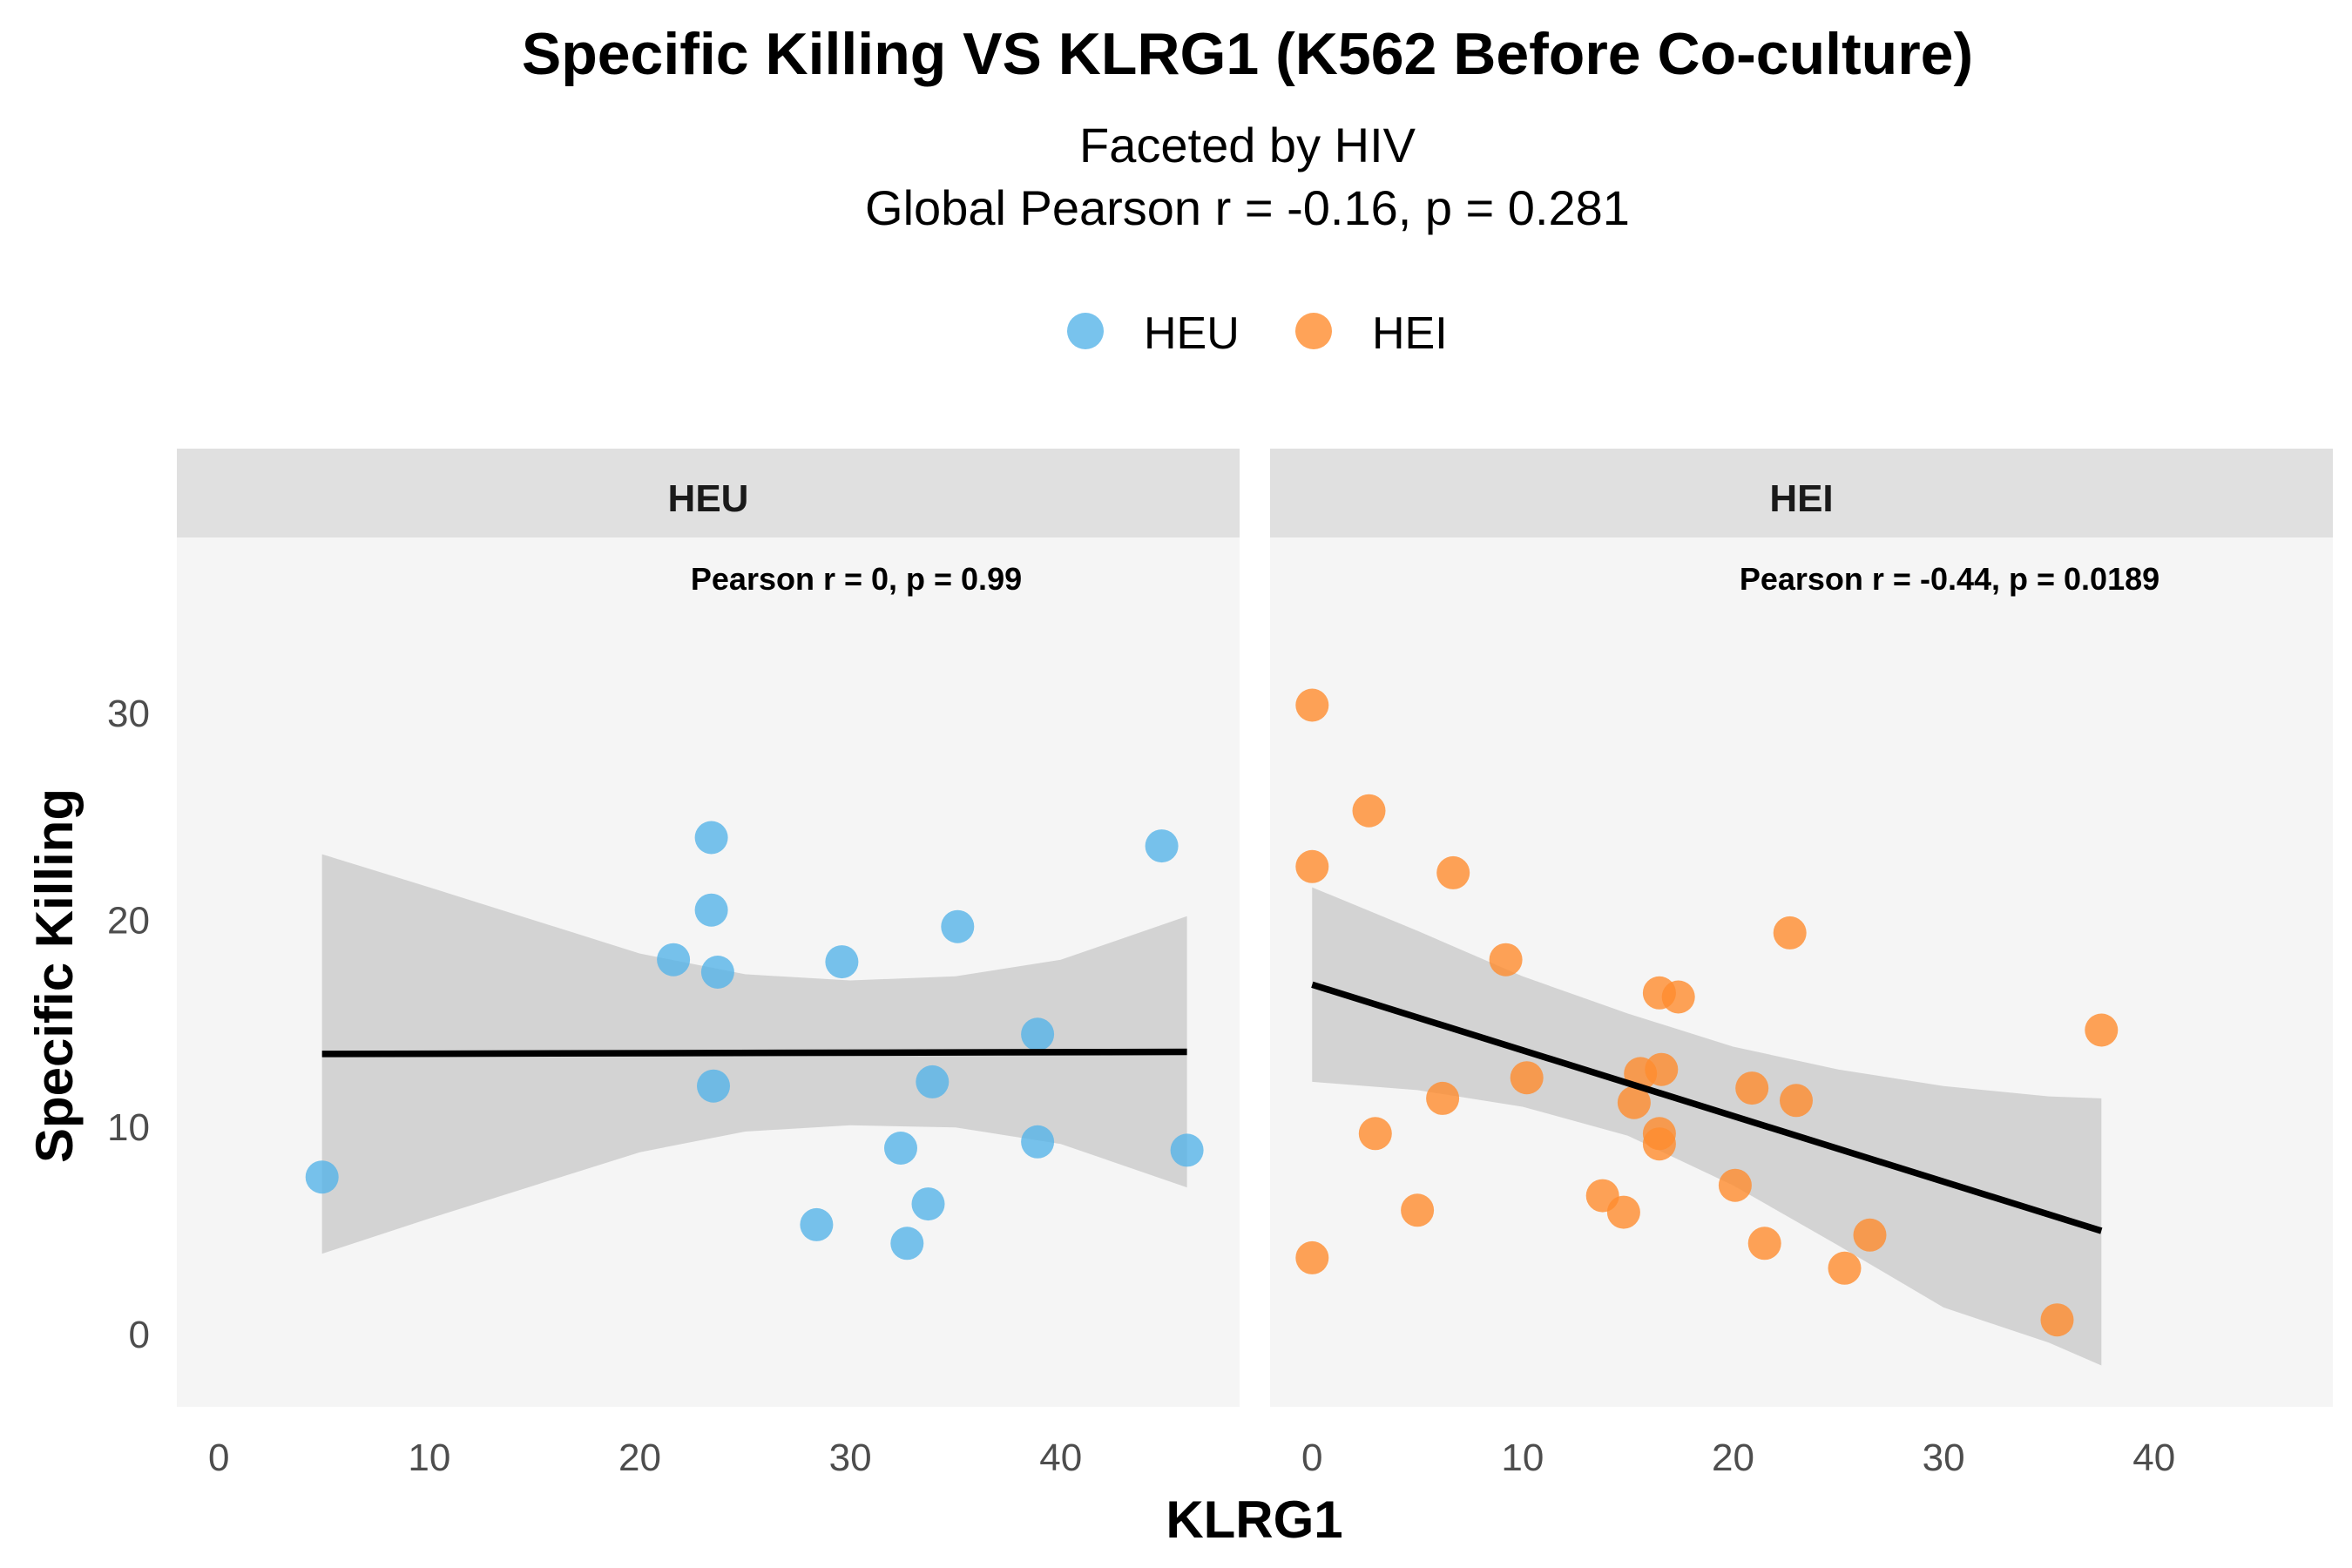 The image size is (2352, 1568). What do you see at coordinates (1192, 334) in the screenshot?
I see `legend-label-heu: HEU` at bounding box center [1192, 334].